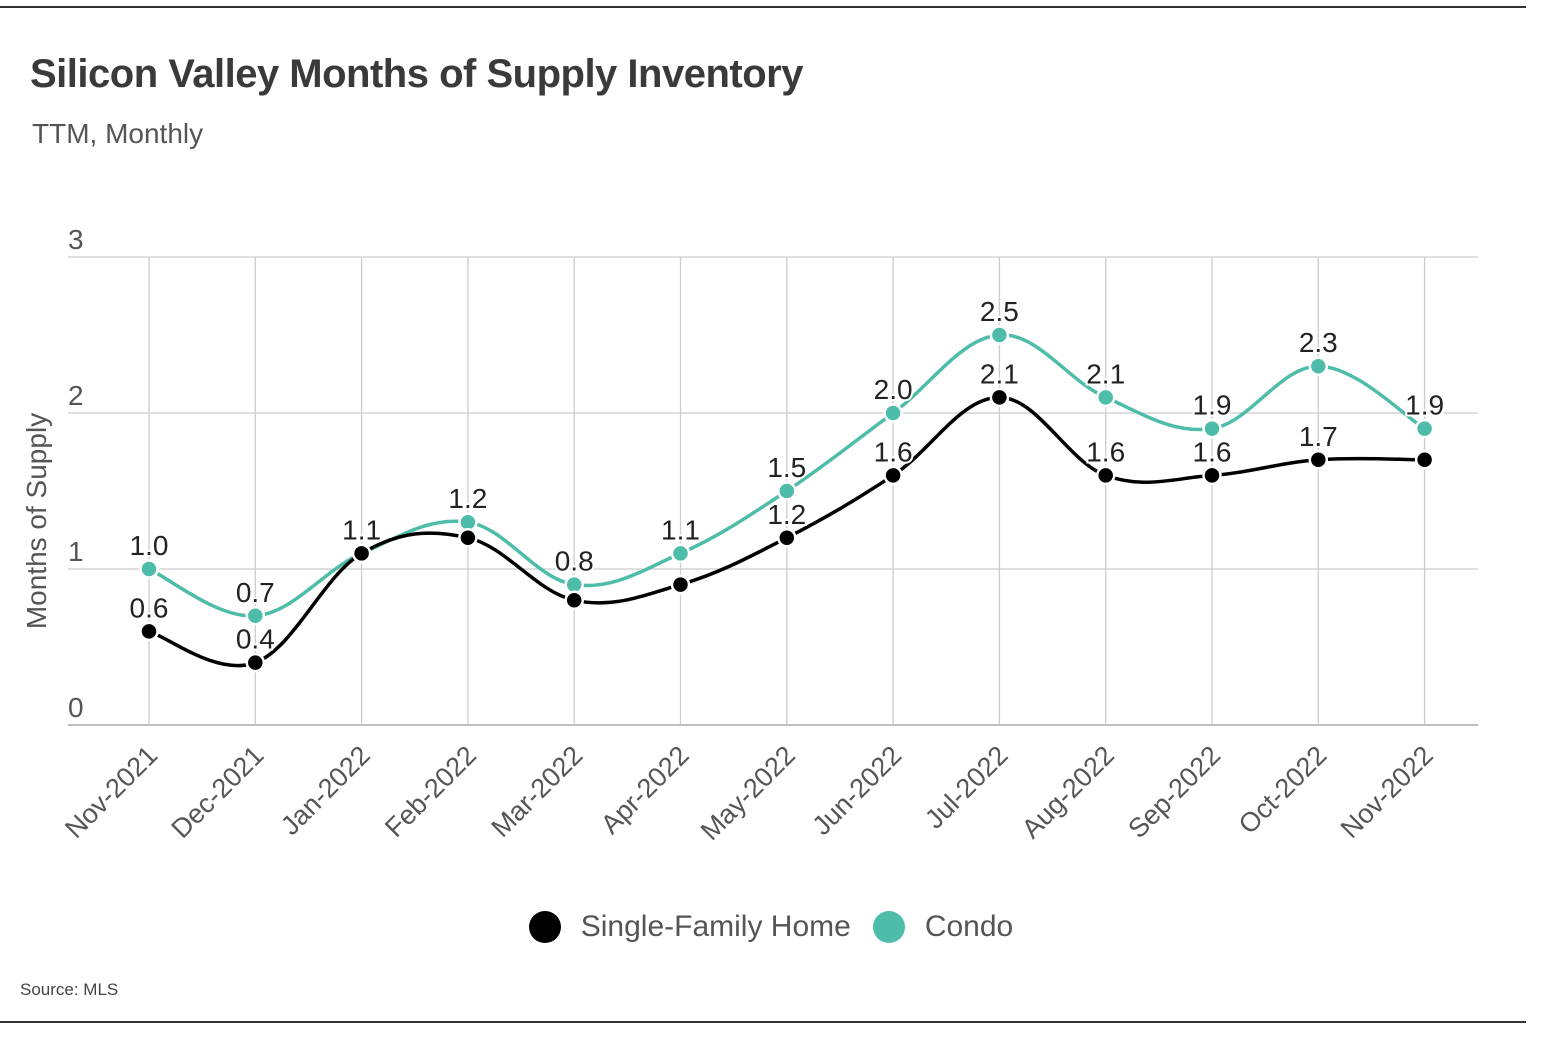 The image size is (1542, 1038). I want to click on data-label-condo: 2.1, so click(1105, 373).